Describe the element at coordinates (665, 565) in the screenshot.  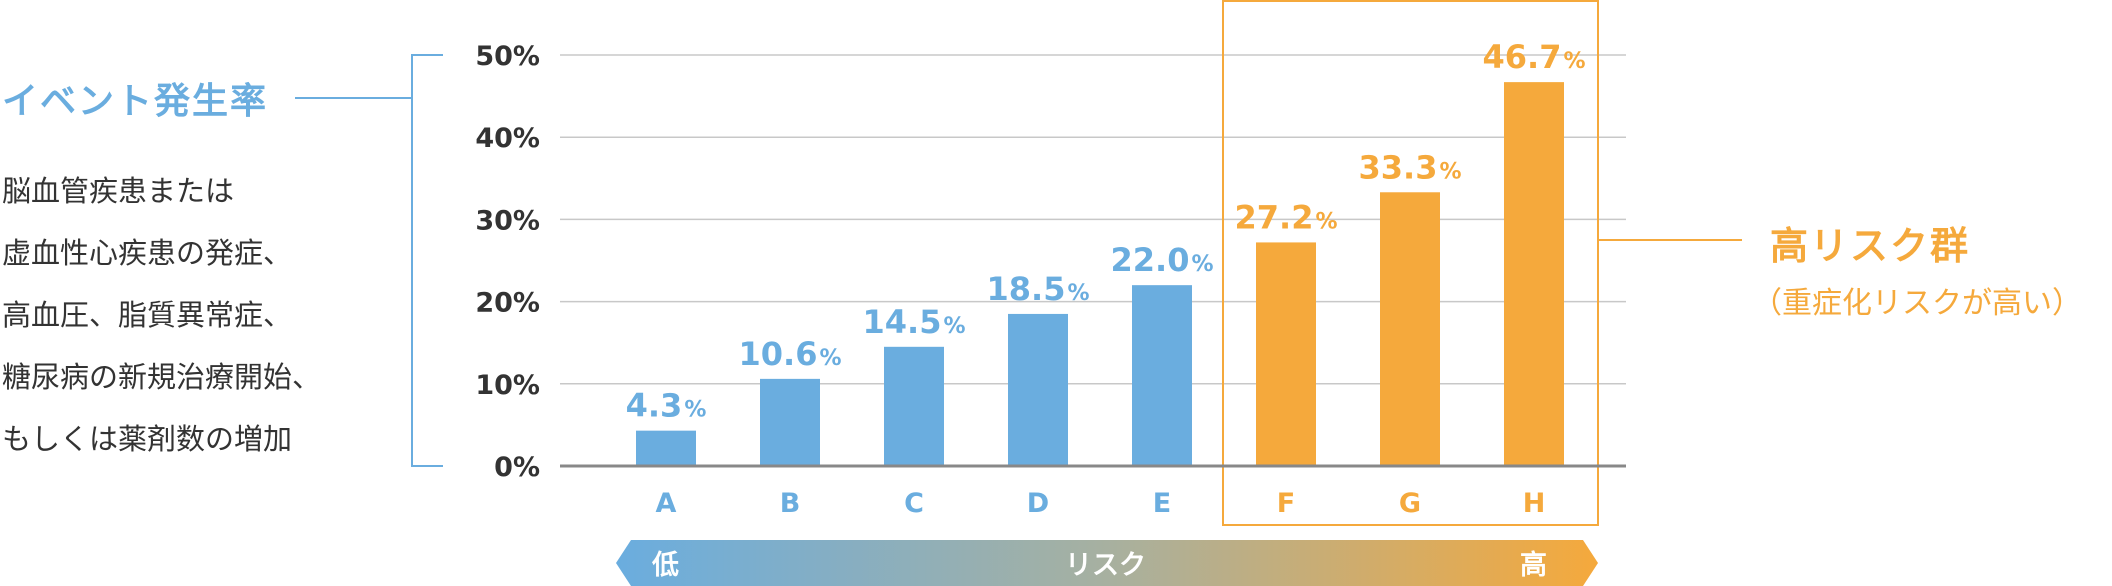
I see `risk-low-label: 低` at that location.